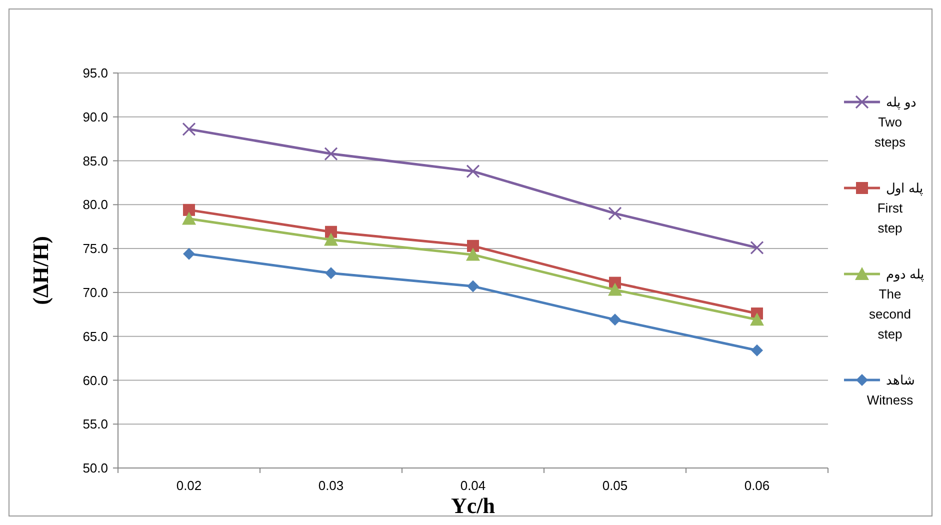  What do you see at coordinates (95, 160) in the screenshot?
I see `y-tick-label: 85.0` at bounding box center [95, 160].